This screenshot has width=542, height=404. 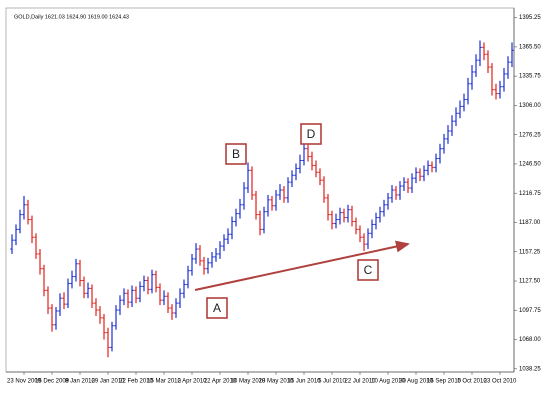 I want to click on y-tick-label: 1068.00, so click(x=530, y=340).